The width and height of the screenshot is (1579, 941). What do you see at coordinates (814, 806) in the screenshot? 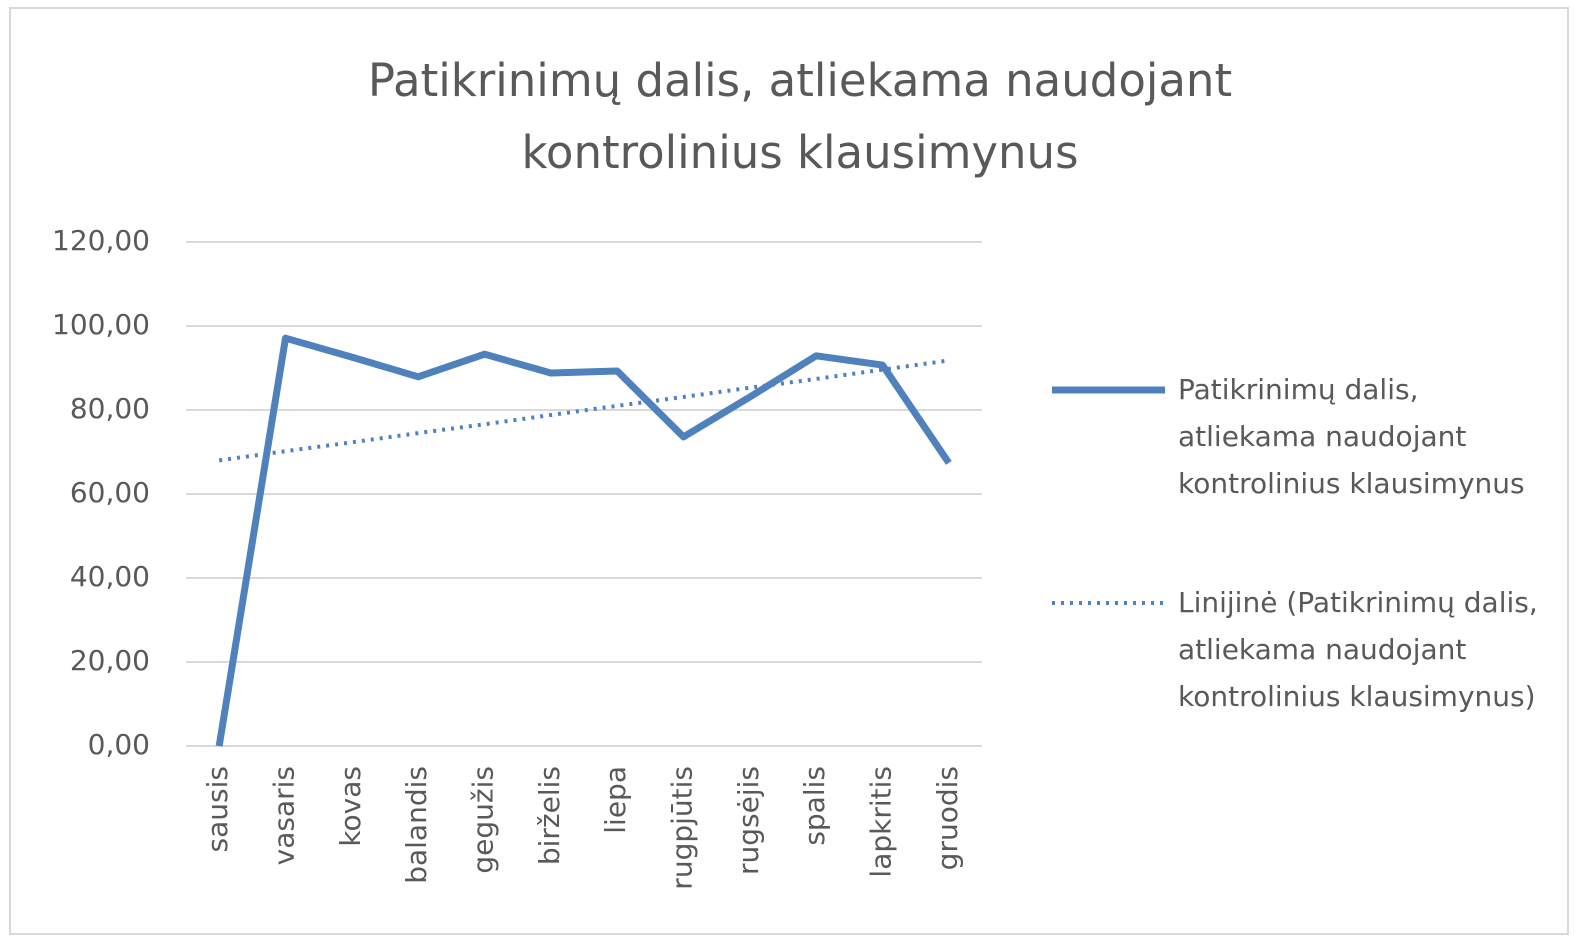
I see `x-tick-label: spalis` at bounding box center [814, 806].